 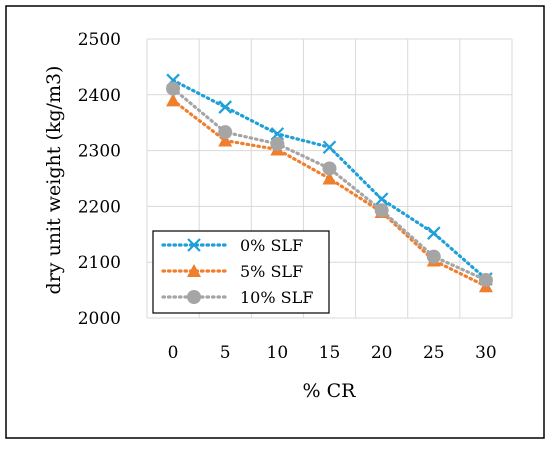 What do you see at coordinates (225, 353) in the screenshot?
I see `x-tick-label: 5` at bounding box center [225, 353].